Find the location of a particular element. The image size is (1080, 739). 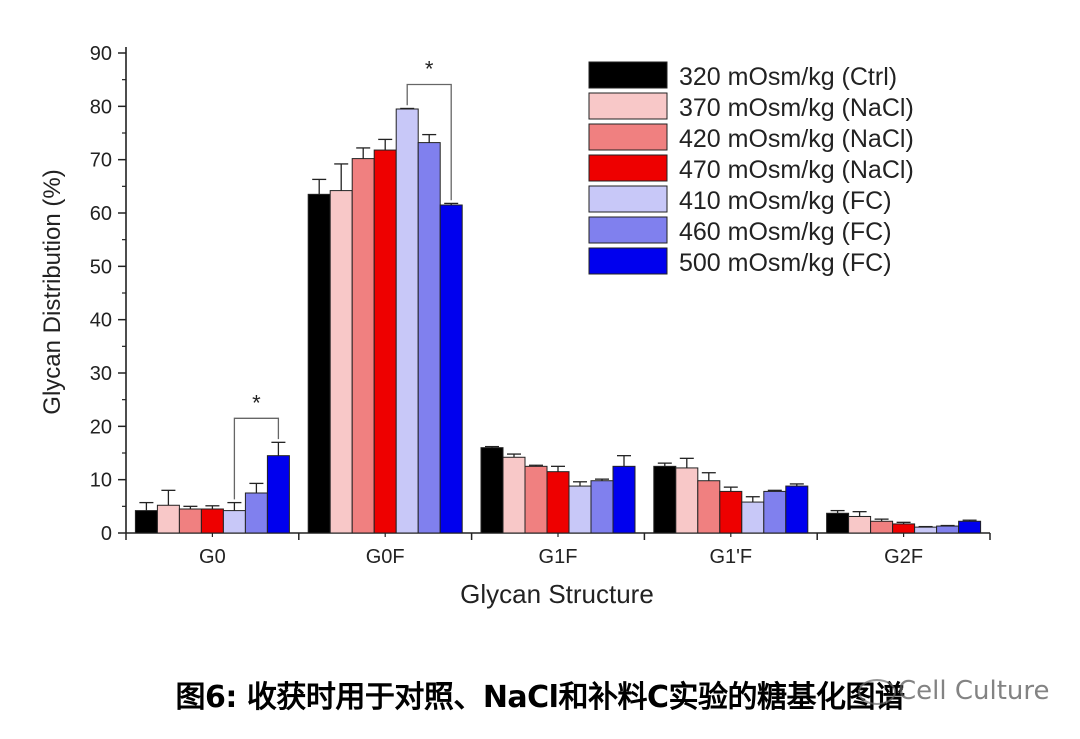

y-tick-label: 40 is located at coordinates (101, 321).